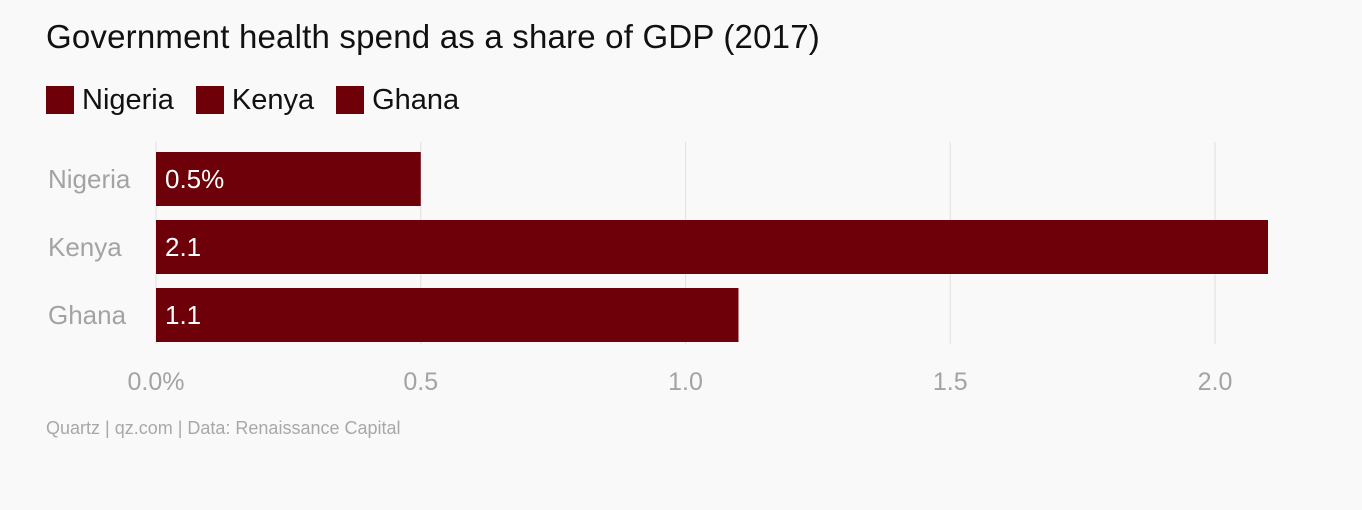 The image size is (1362, 510). I want to click on bar-ghana, so click(447, 315).